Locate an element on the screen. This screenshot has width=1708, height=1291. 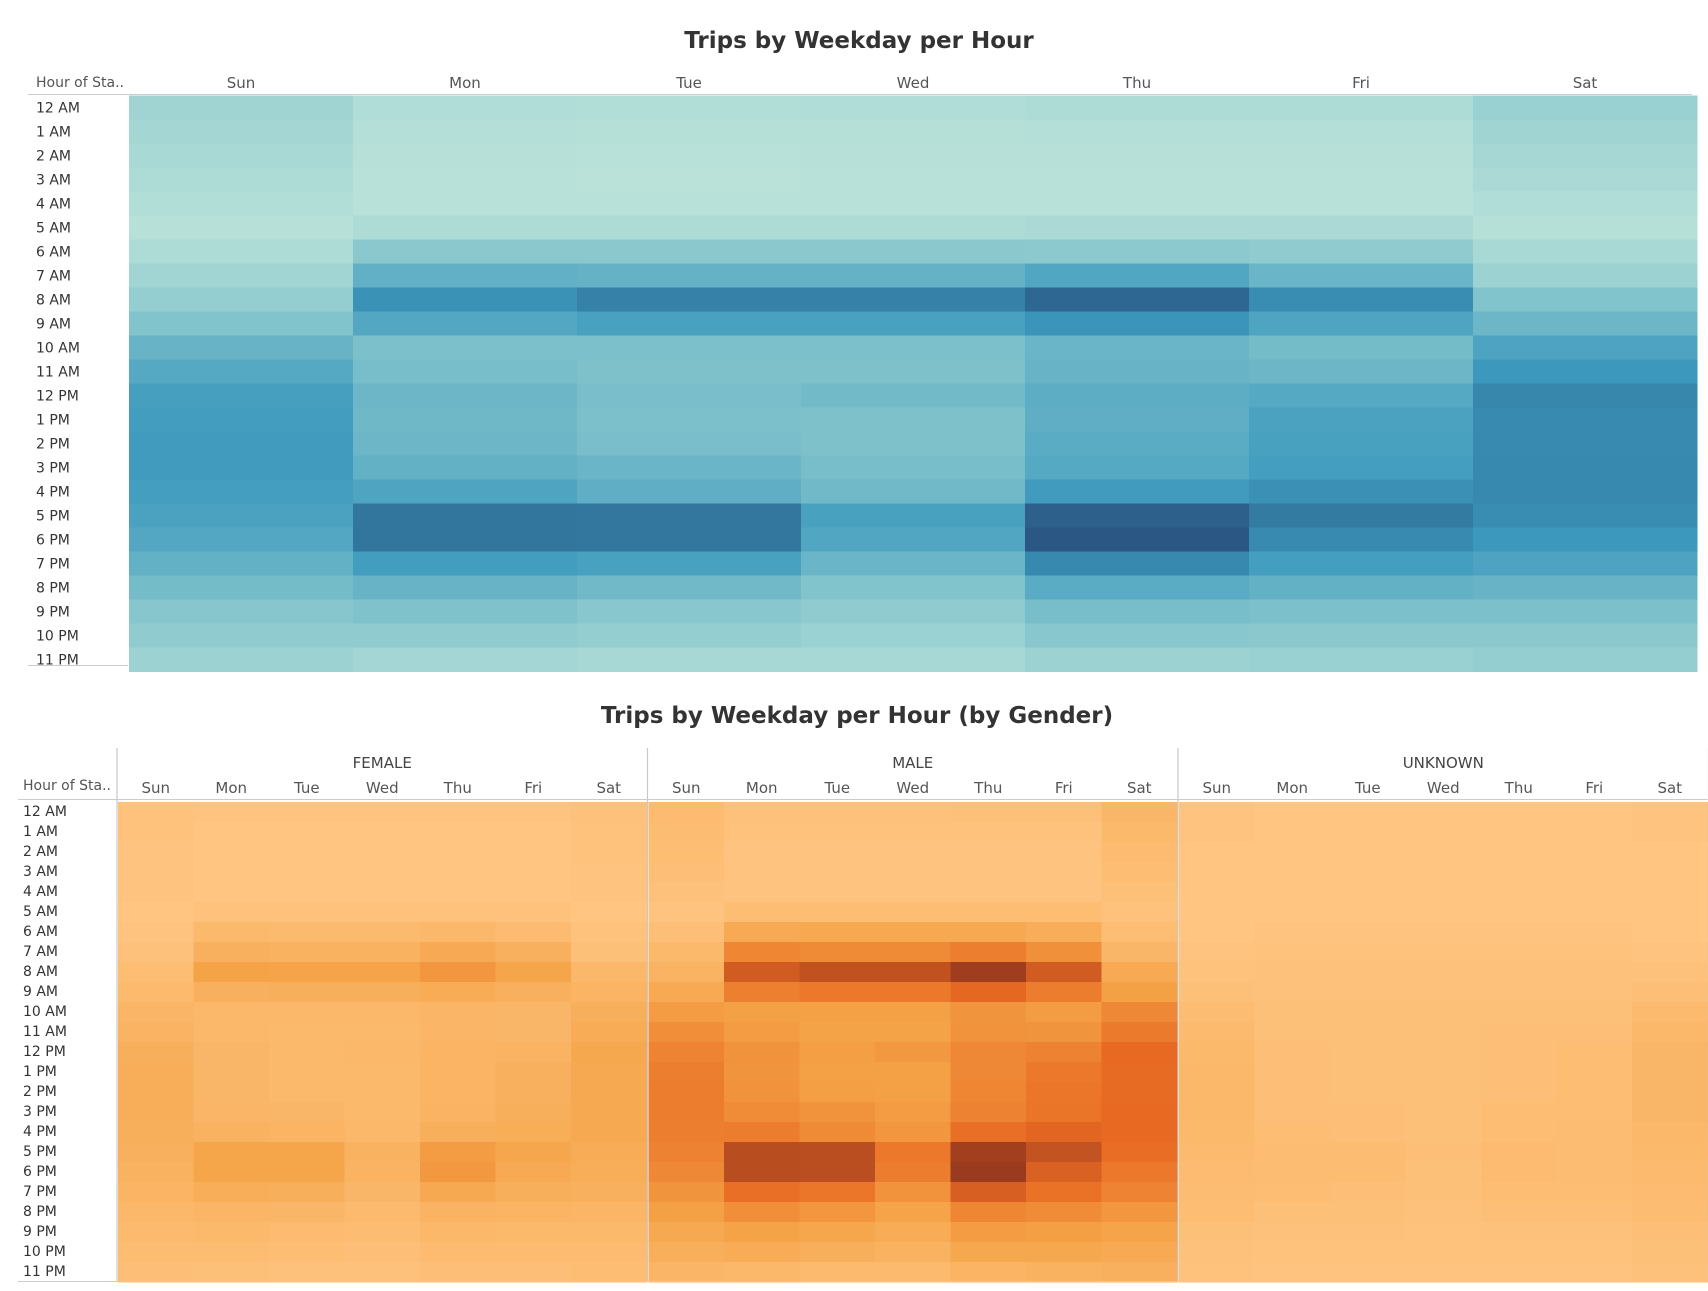
chart1-row-label: 8 AM is located at coordinates (53, 301).